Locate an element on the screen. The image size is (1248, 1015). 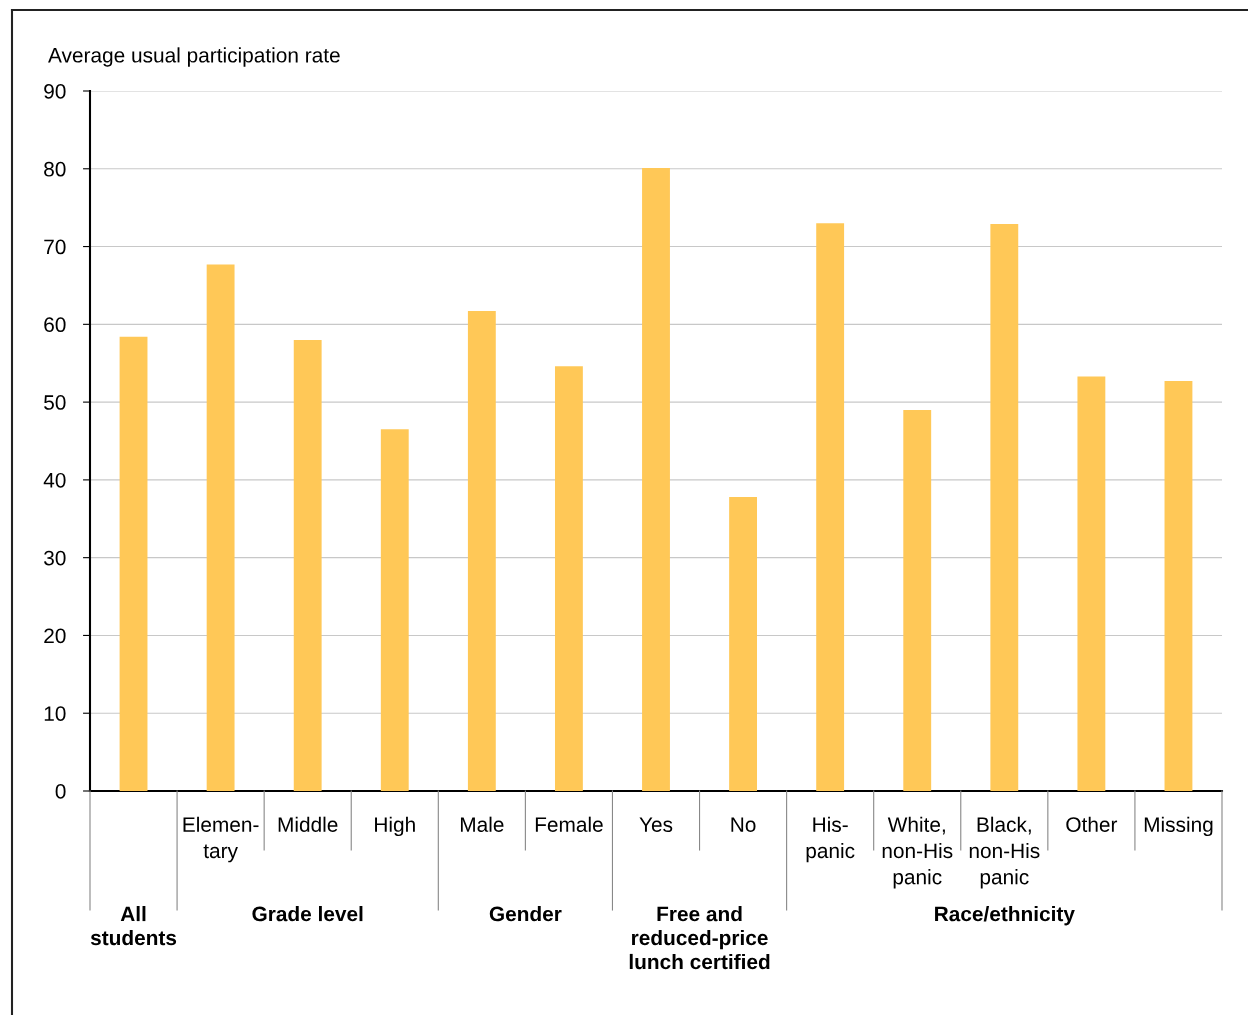
x-tick-label: Other is located at coordinates (1092, 824).